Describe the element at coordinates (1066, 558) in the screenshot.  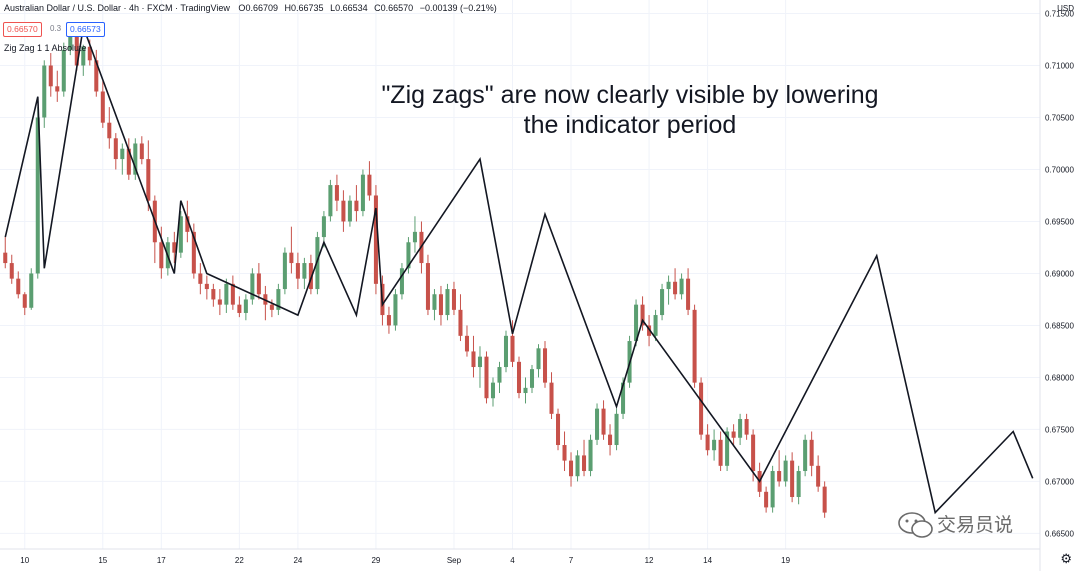
I see `gear-icon: ⚙` at that location.